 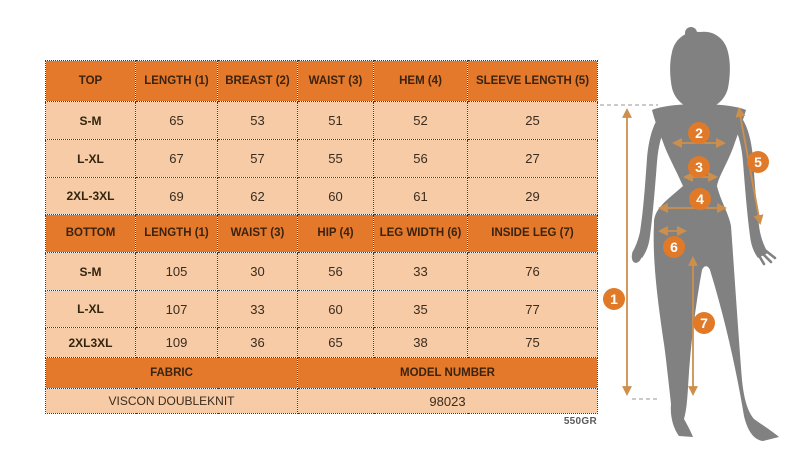 I want to click on table-row: 2XL3XL 109 36 65 38 75, so click(x=321, y=342).